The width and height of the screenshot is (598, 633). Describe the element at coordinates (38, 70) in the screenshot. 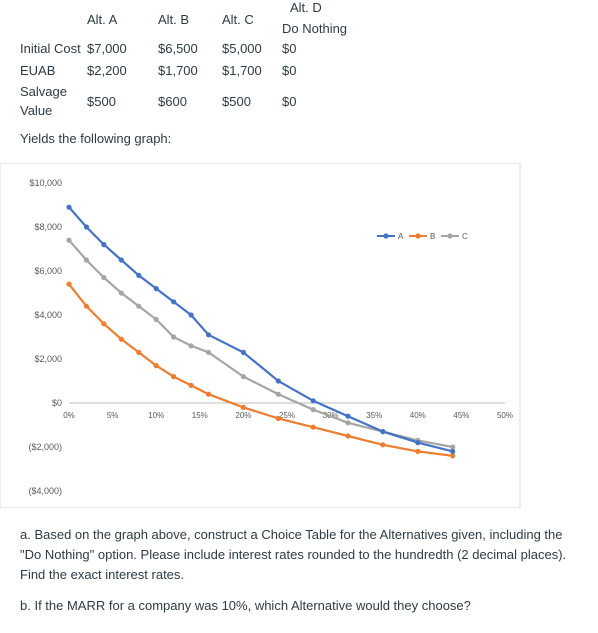

I see `row-label-euab: EUAB` at that location.